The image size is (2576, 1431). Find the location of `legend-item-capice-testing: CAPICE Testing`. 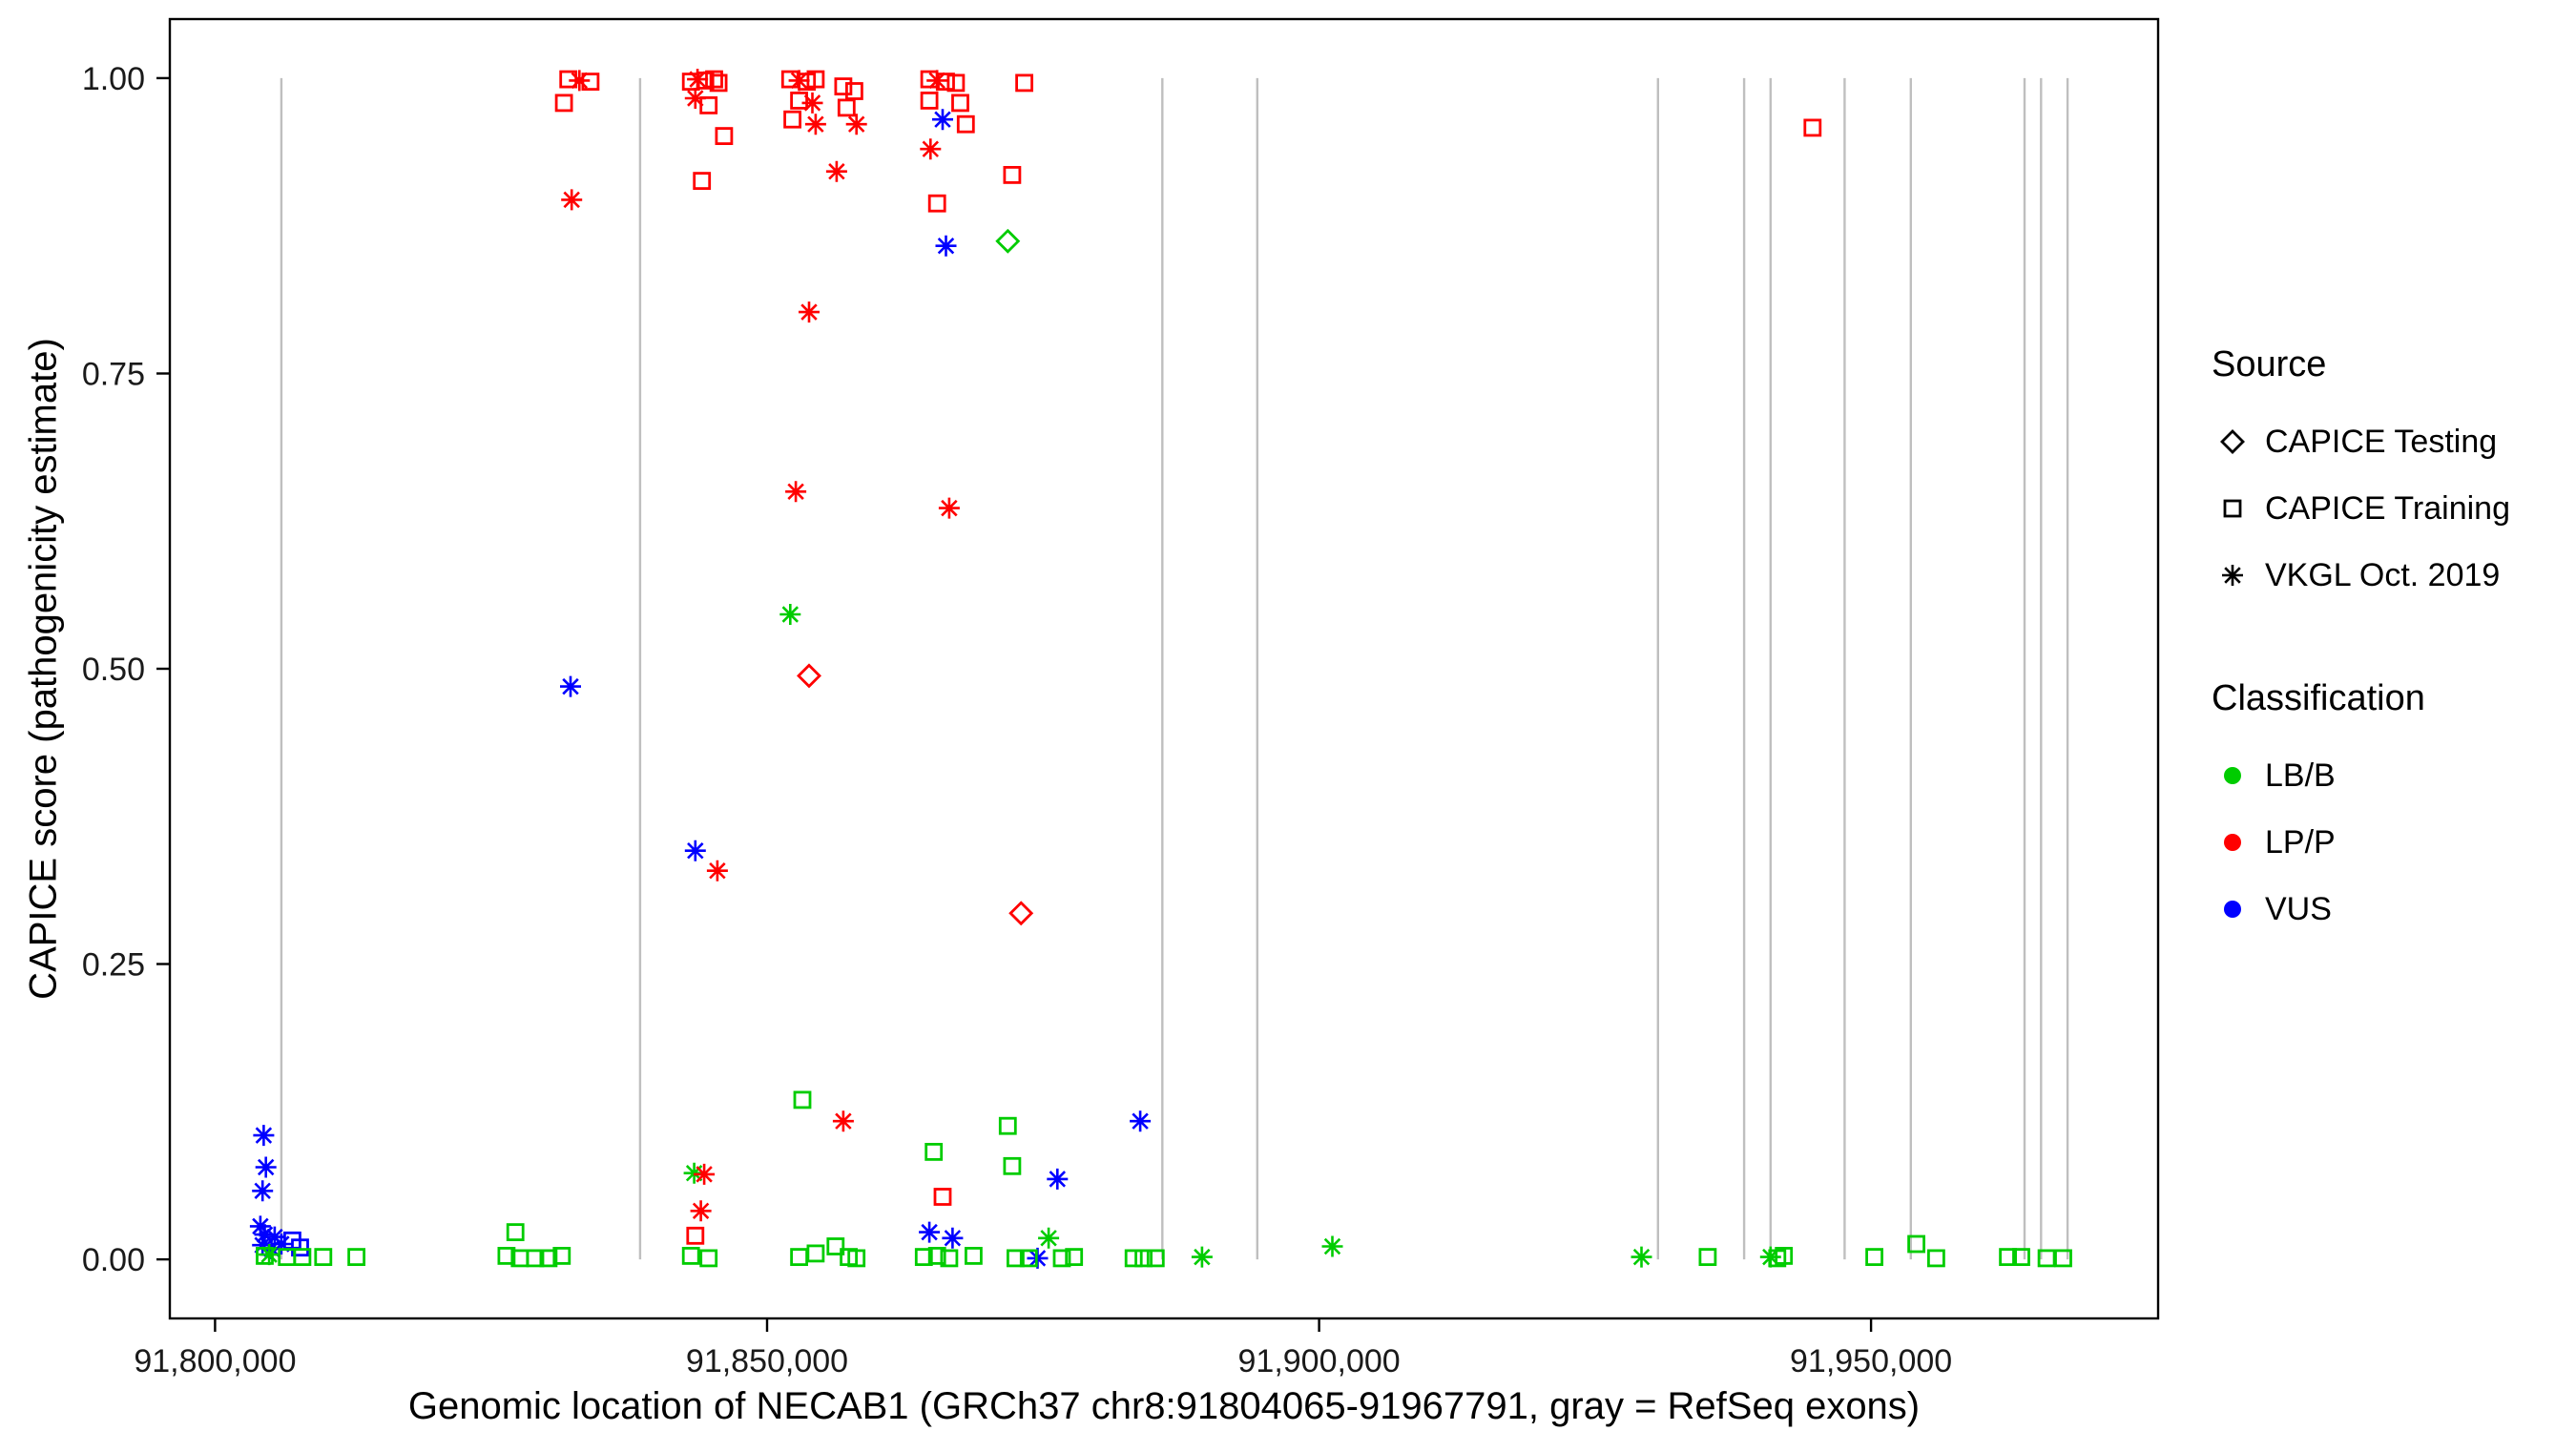

legend-item-capice-testing: CAPICE Testing is located at coordinates (2361, 441).